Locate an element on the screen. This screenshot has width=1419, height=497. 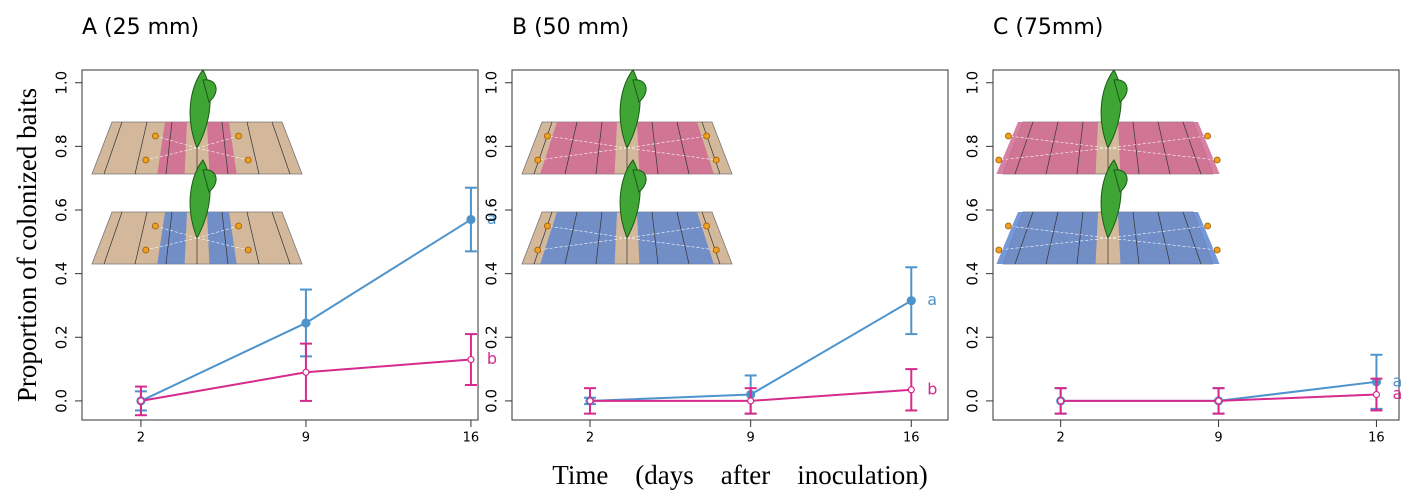
y-tick-label: 0.8 is located at coordinates (973, 146).